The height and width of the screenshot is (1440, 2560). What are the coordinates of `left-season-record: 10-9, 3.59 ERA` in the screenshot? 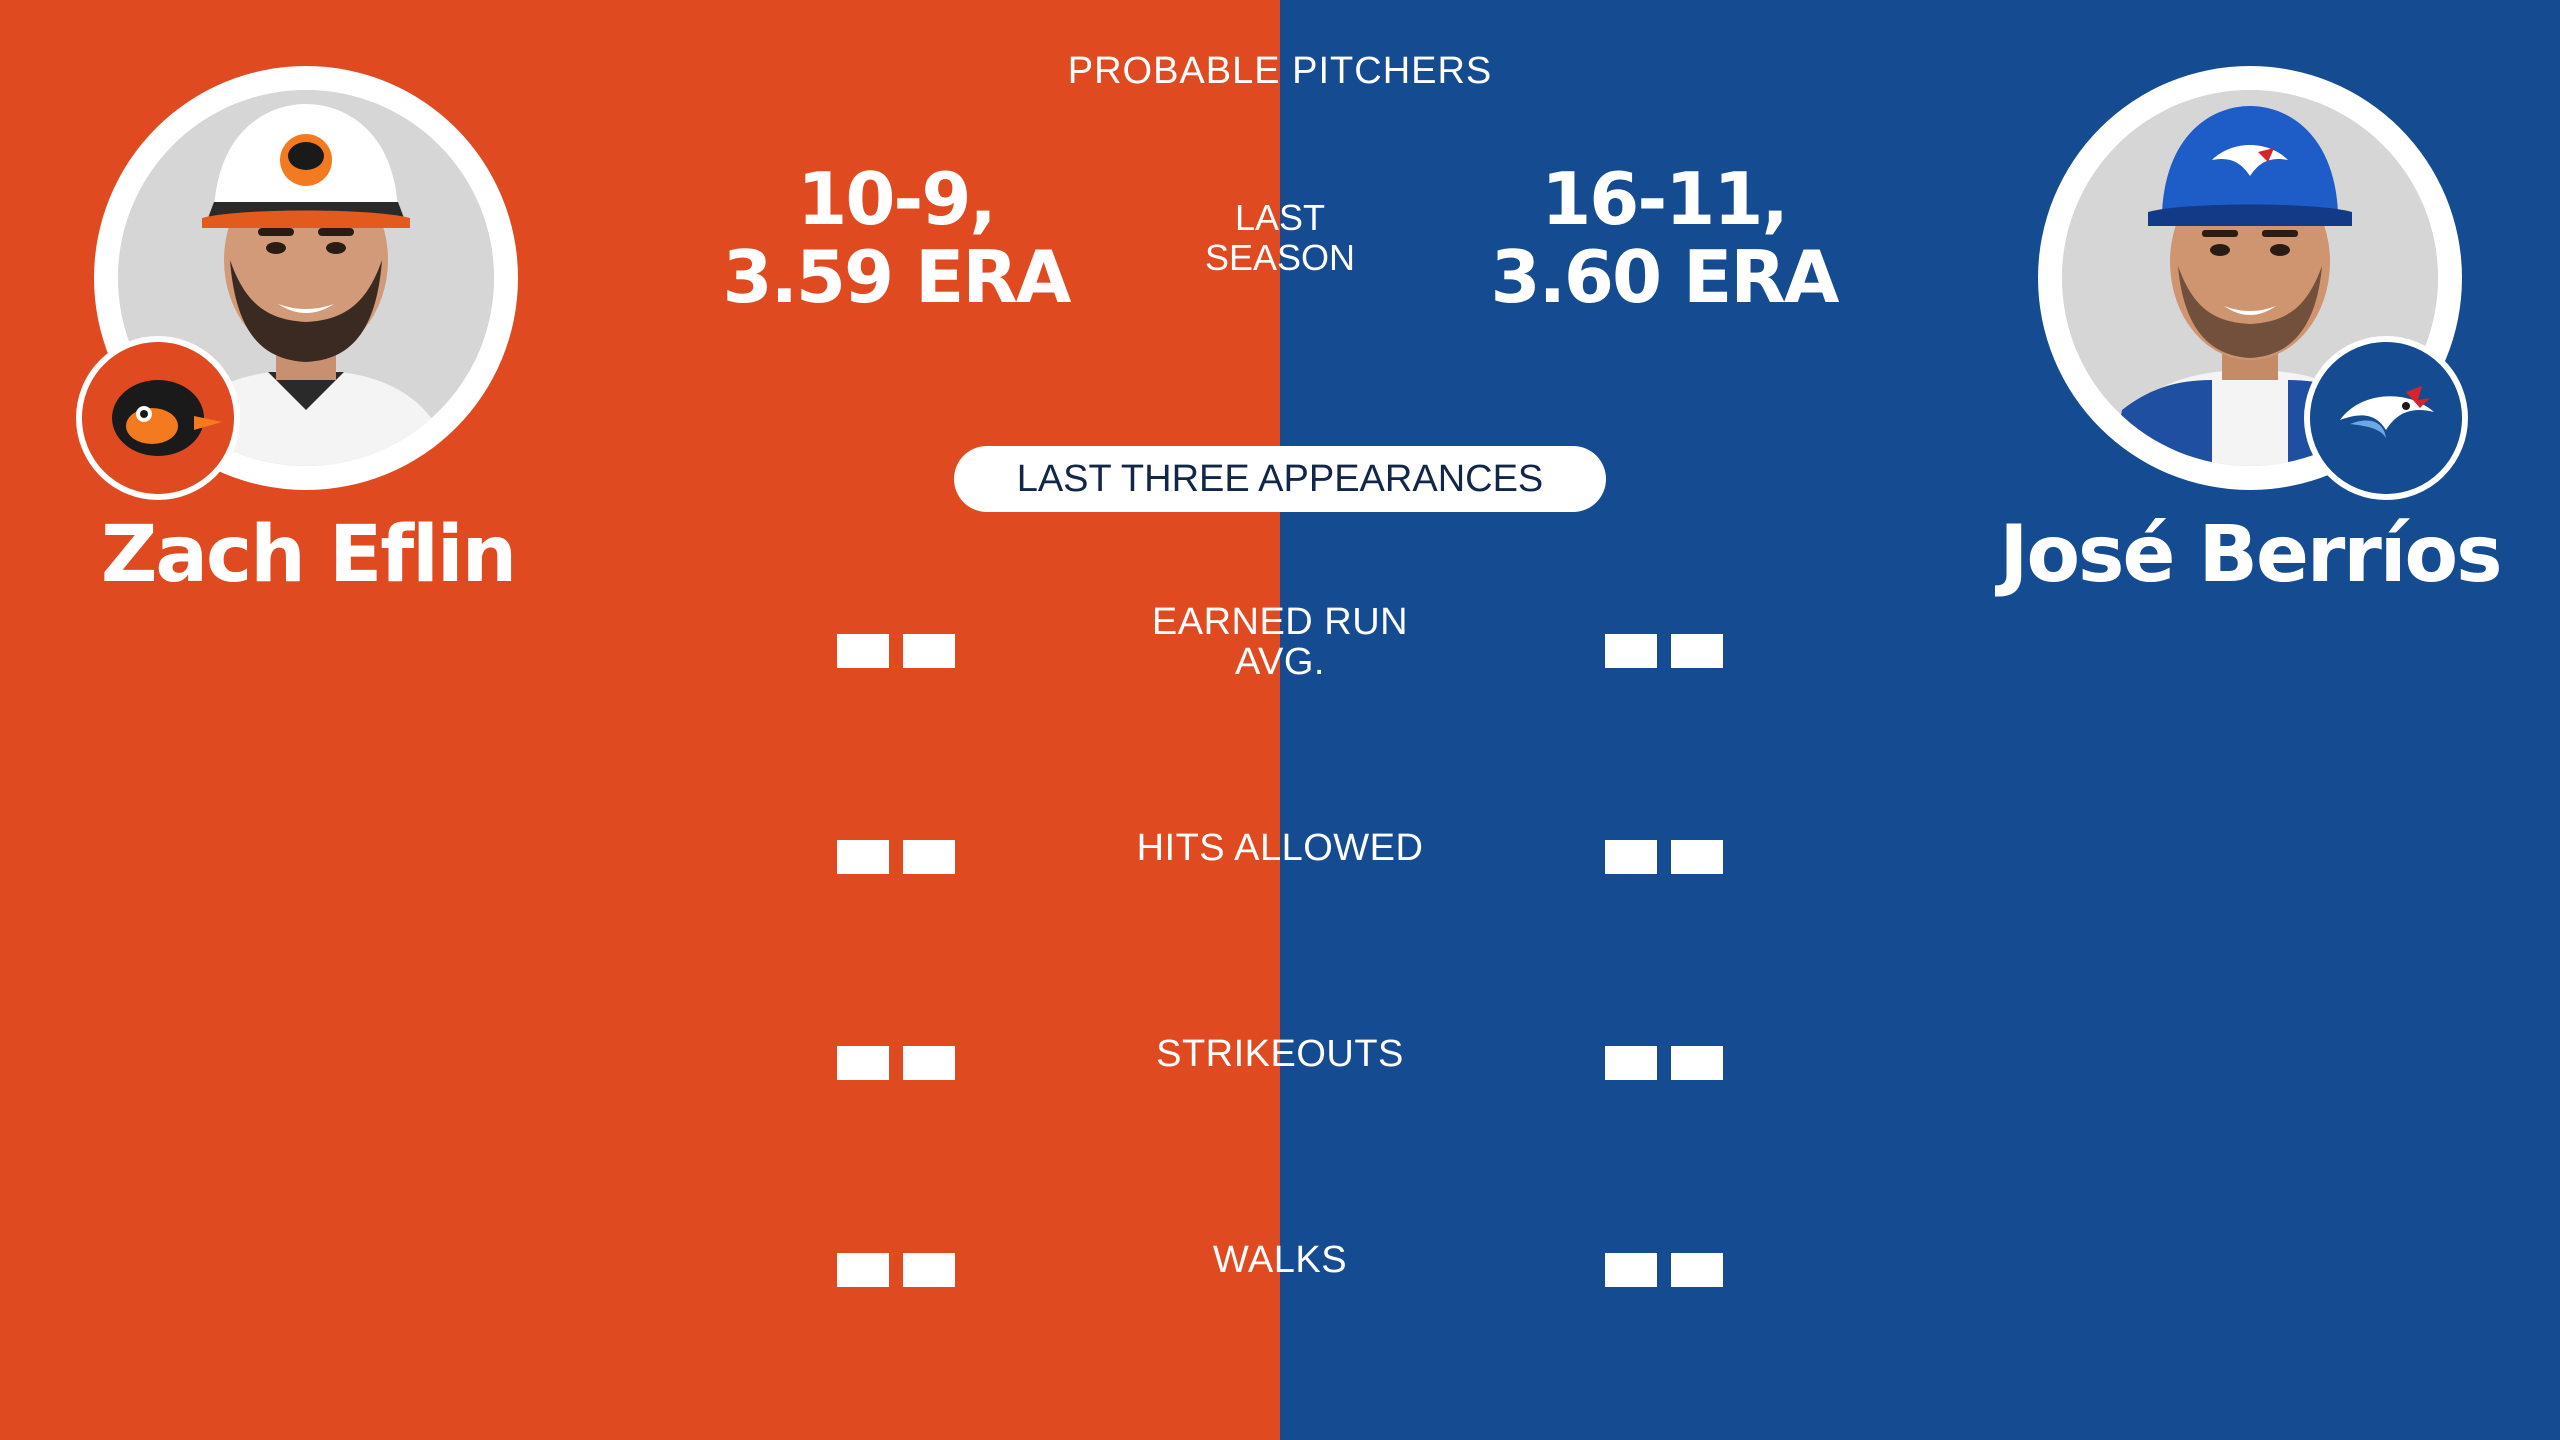 It's located at (896, 238).